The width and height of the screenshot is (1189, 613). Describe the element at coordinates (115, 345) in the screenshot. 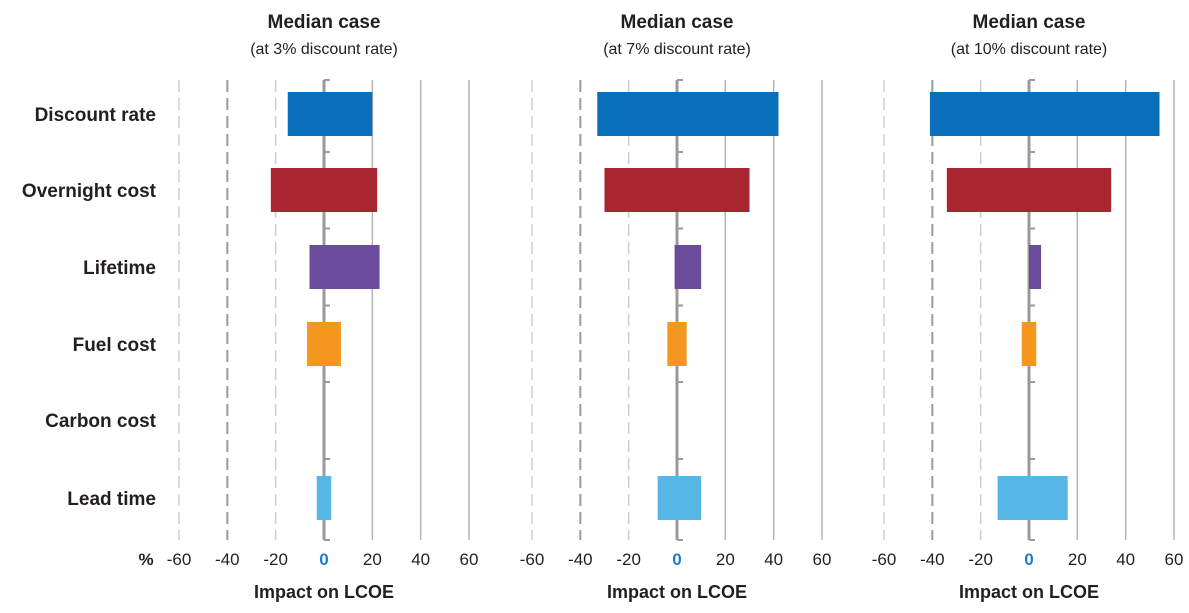

I see `category-label: Fuel cost` at that location.